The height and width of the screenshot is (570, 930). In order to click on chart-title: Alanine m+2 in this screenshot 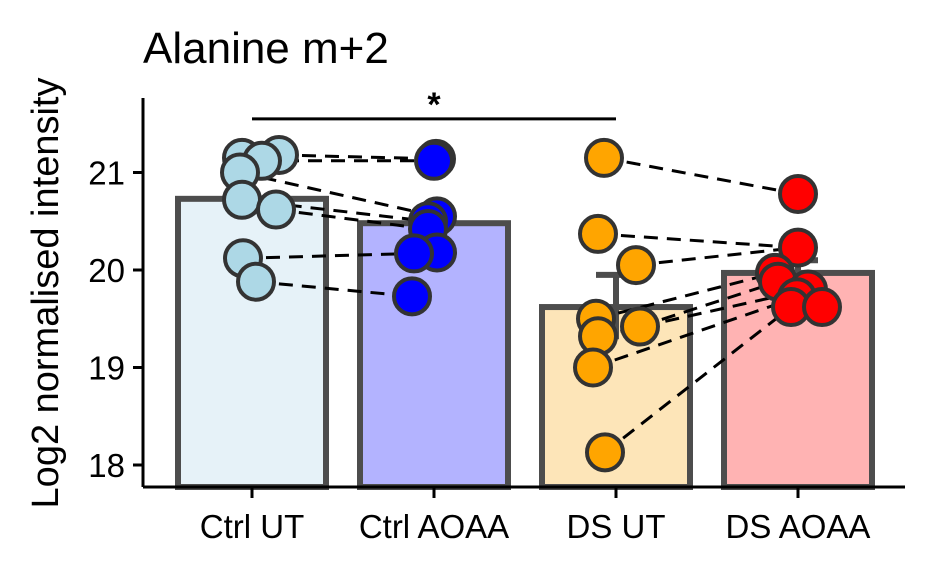, I will do `click(266, 48)`.